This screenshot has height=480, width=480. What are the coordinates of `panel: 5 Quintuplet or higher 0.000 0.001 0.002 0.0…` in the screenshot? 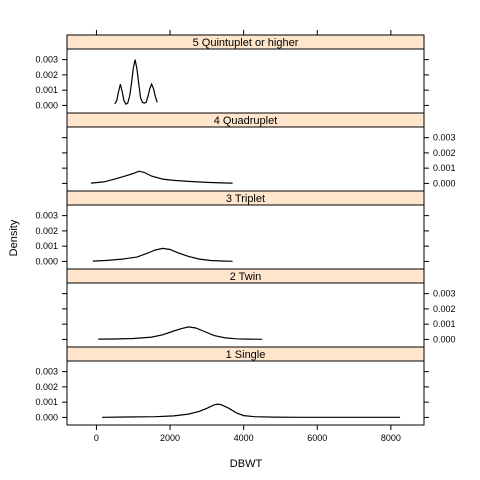 It's located at (232, 74).